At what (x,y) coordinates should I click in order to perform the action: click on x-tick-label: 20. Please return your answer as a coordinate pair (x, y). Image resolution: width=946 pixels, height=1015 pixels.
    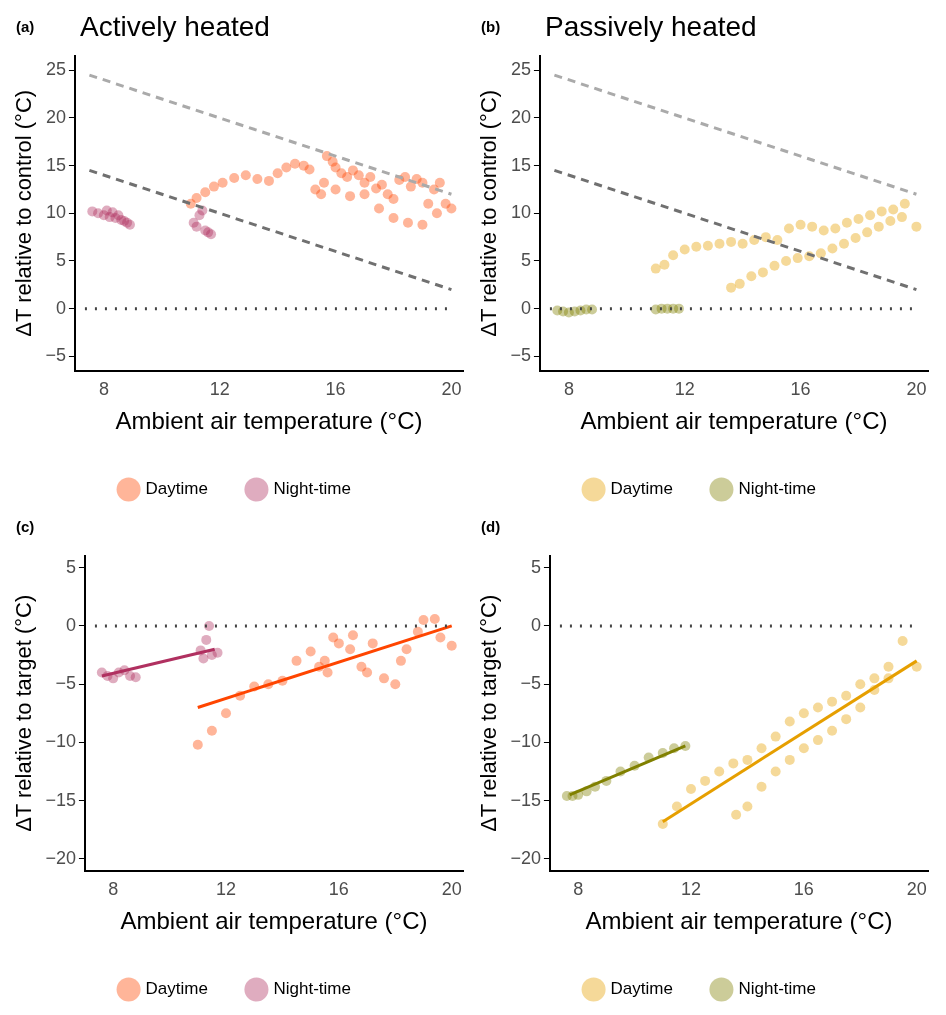
    Looking at the image, I should click on (916, 889).